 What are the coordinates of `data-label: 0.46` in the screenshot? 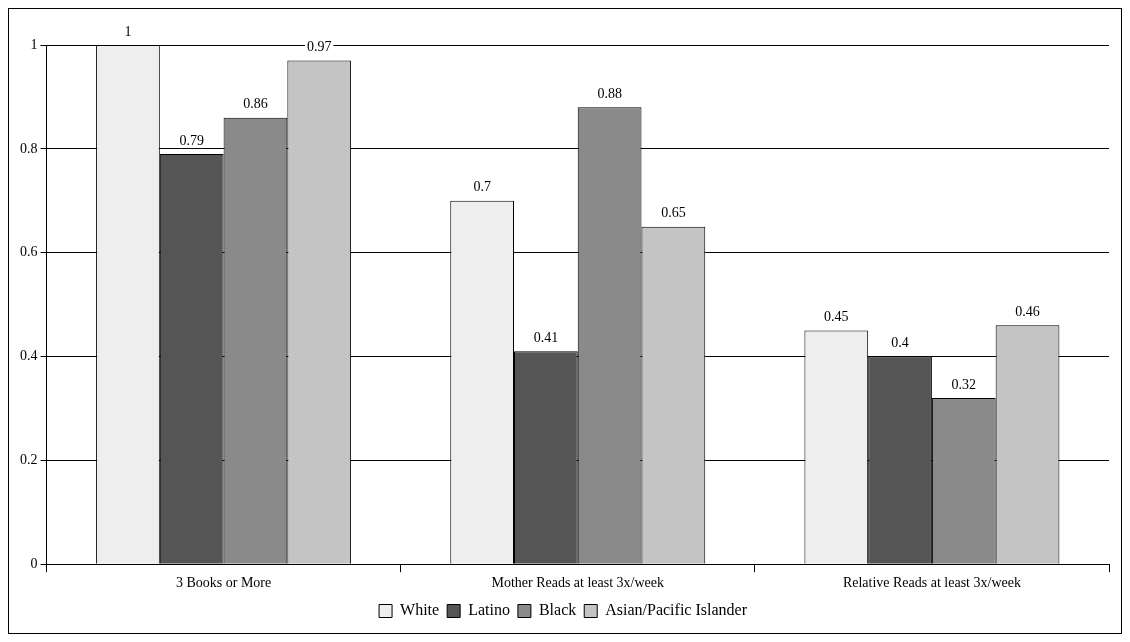 It's located at (1027, 312).